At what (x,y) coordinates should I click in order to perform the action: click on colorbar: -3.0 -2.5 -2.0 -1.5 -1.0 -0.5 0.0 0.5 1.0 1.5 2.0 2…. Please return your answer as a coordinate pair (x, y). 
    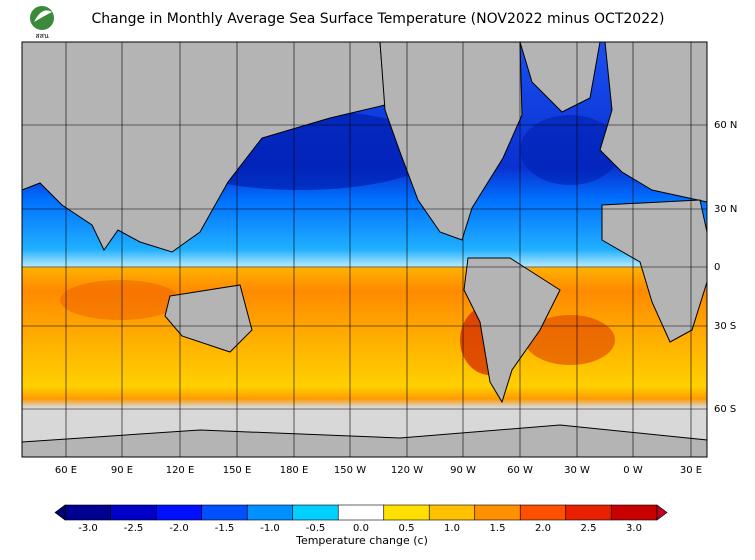
    Looking at the image, I should click on (361, 519).